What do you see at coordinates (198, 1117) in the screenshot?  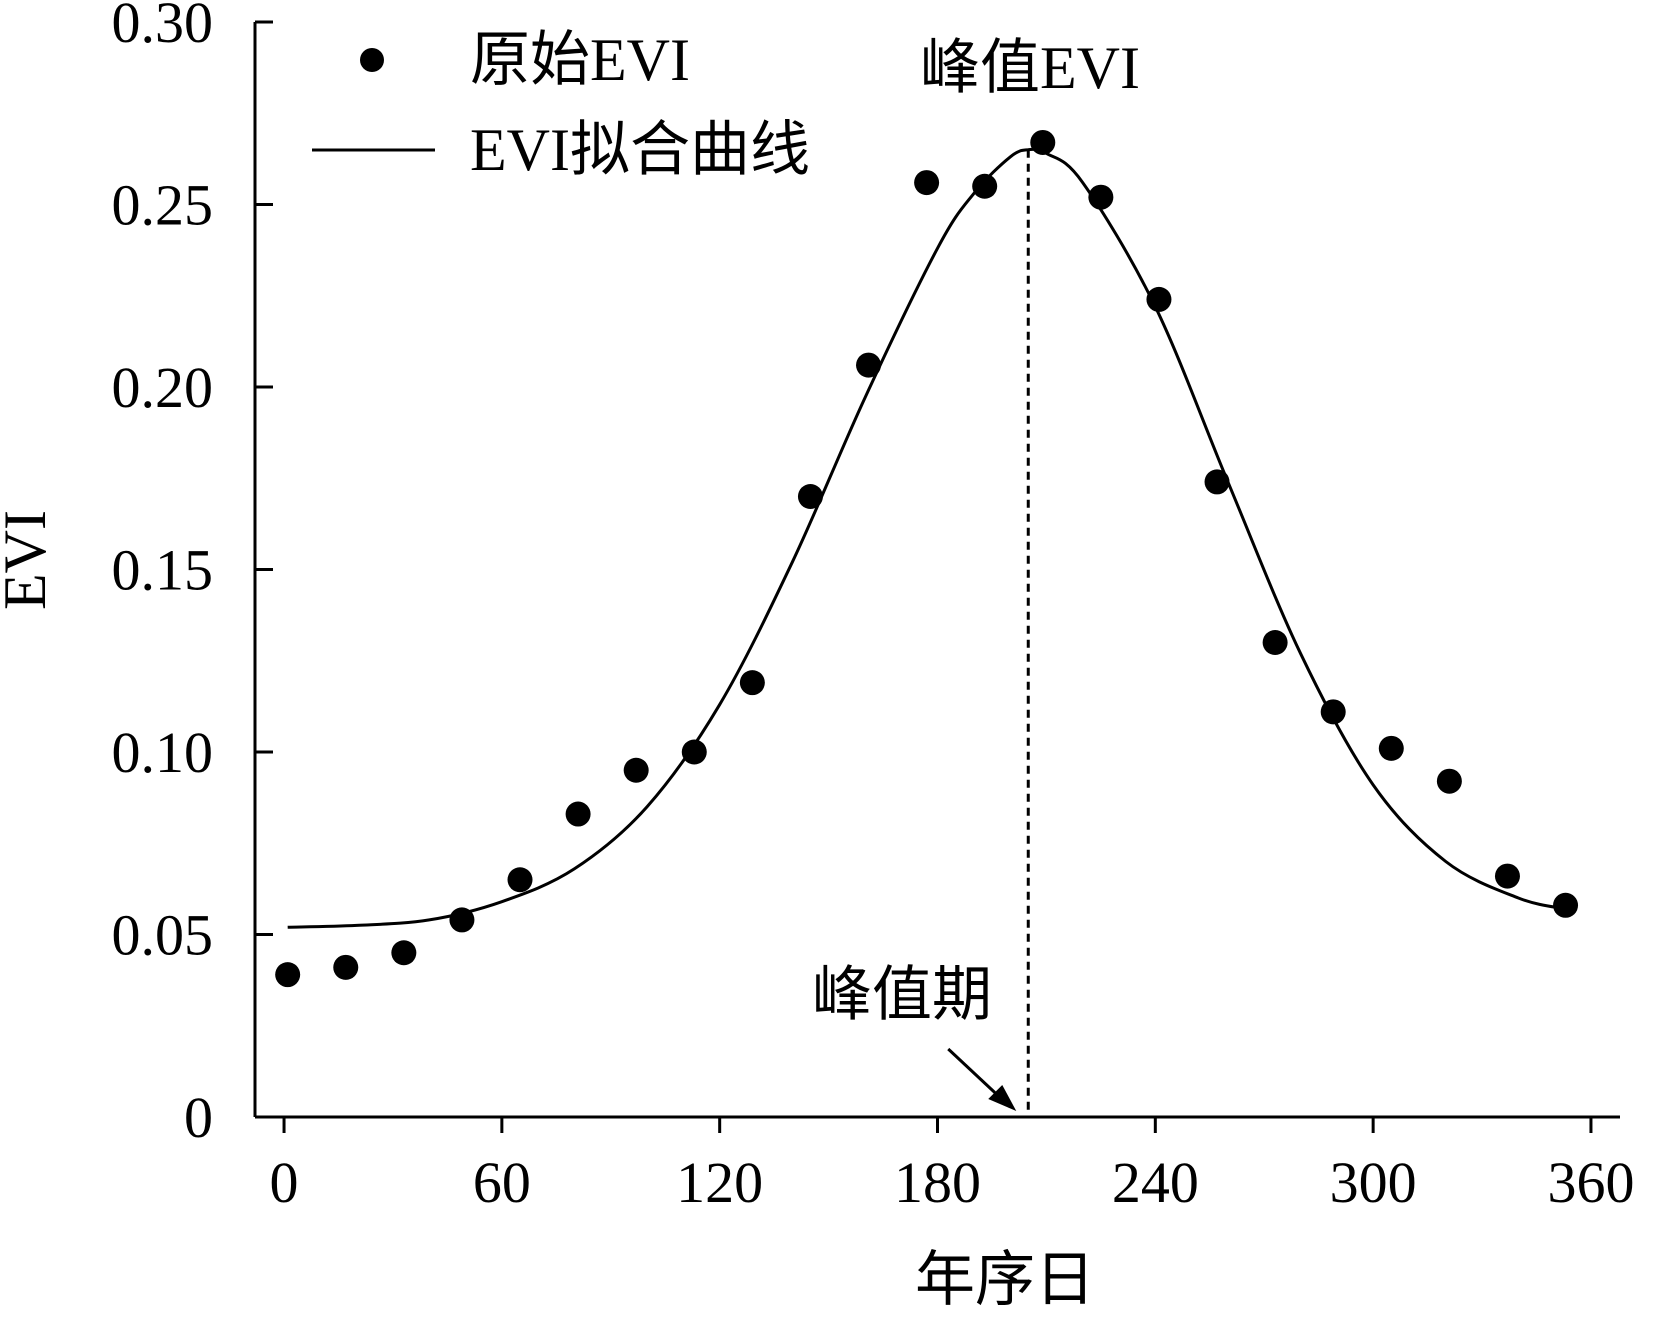 I see `y-tick-label: 0` at bounding box center [198, 1117].